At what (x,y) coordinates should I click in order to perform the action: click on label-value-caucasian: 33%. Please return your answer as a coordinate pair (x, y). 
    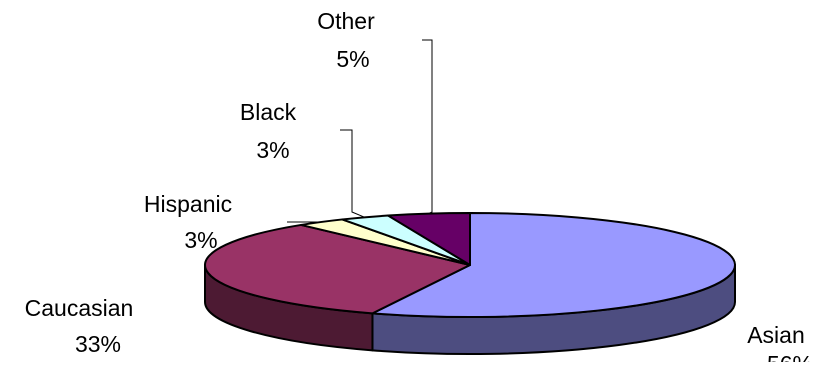
    Looking at the image, I should click on (98, 344).